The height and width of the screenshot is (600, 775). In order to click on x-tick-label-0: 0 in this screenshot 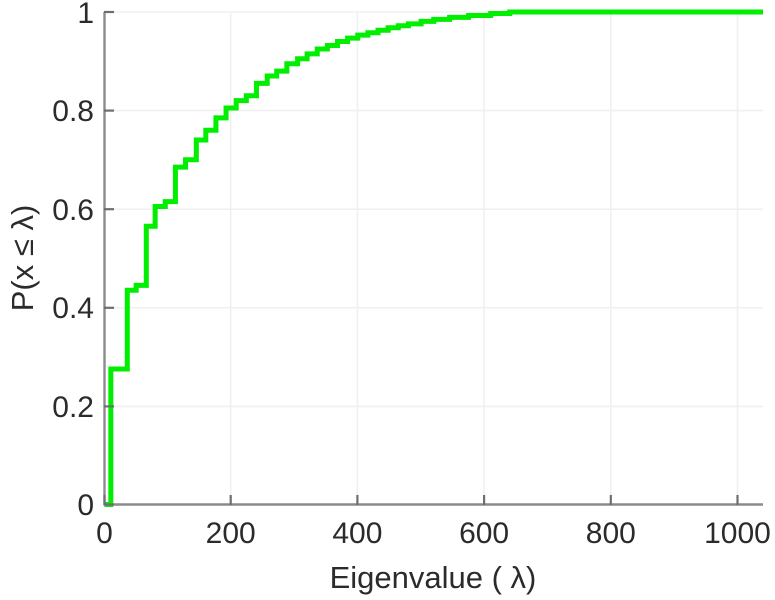, I will do `click(104, 533)`.